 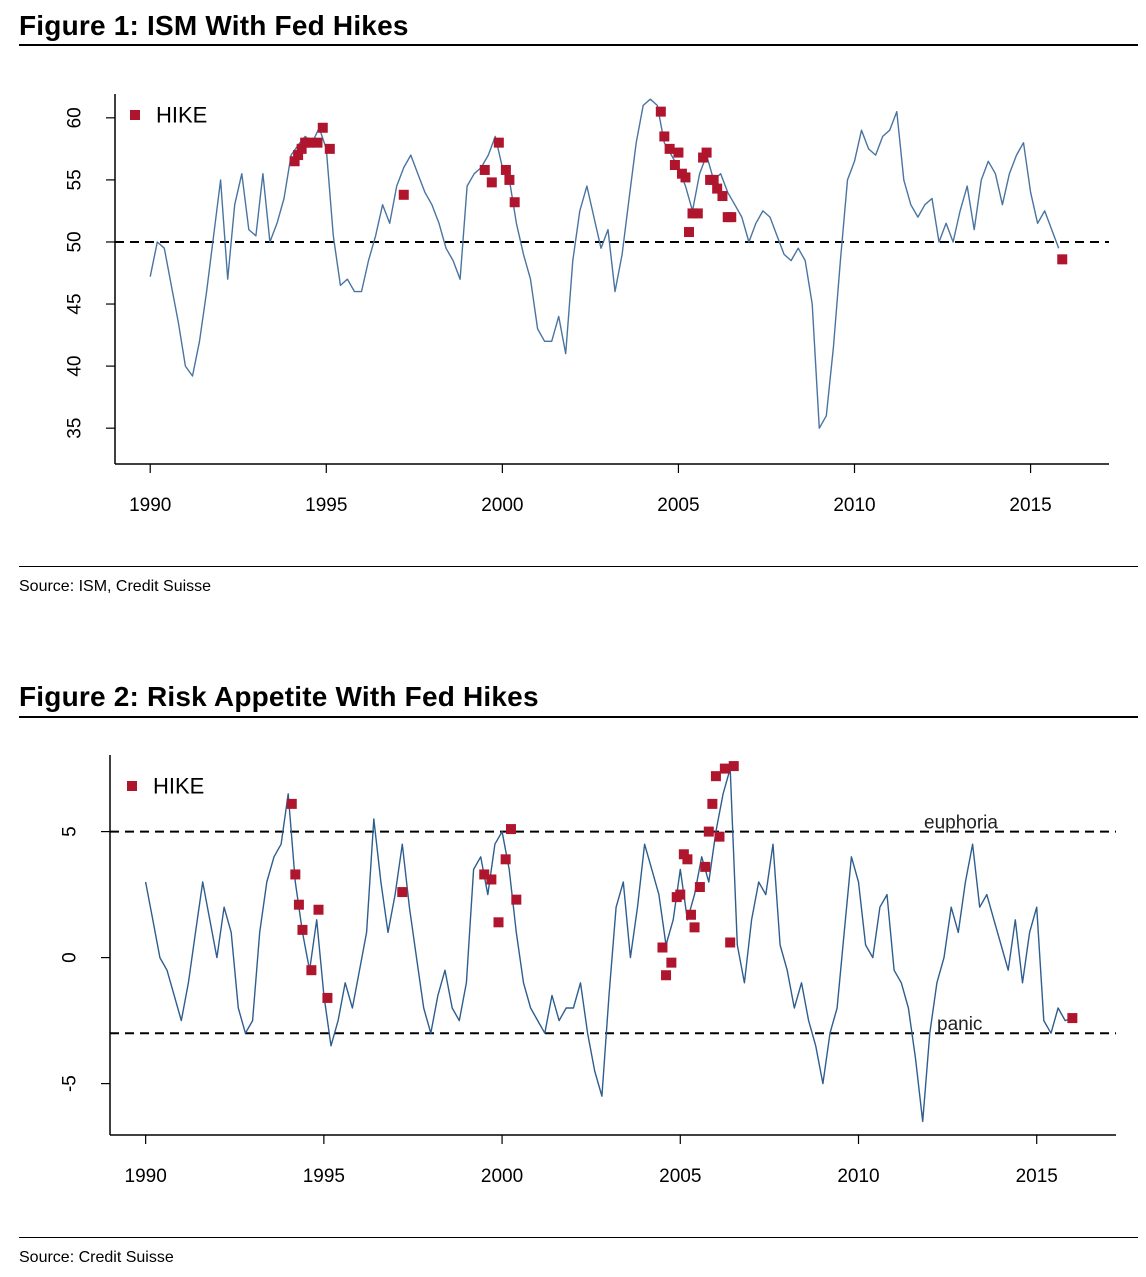 What do you see at coordinates (96, 1257) in the screenshot?
I see `figure-2-source: Source: Credit Suisse` at bounding box center [96, 1257].